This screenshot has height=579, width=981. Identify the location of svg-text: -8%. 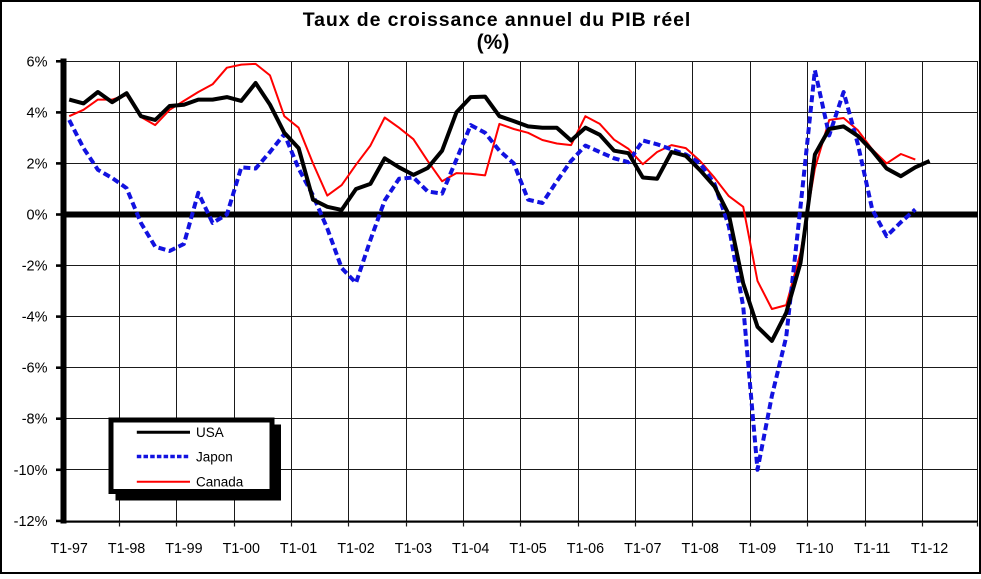
(35, 420).